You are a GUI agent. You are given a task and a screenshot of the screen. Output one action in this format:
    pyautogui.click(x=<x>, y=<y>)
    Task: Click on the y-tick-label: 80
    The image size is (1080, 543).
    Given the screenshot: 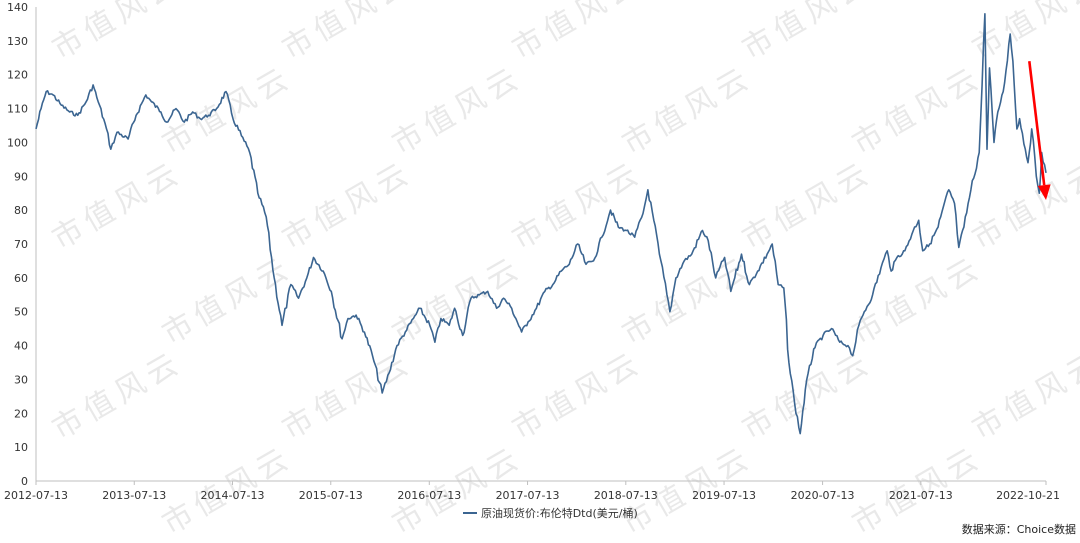 What is the action you would take?
    pyautogui.click(x=21, y=210)
    